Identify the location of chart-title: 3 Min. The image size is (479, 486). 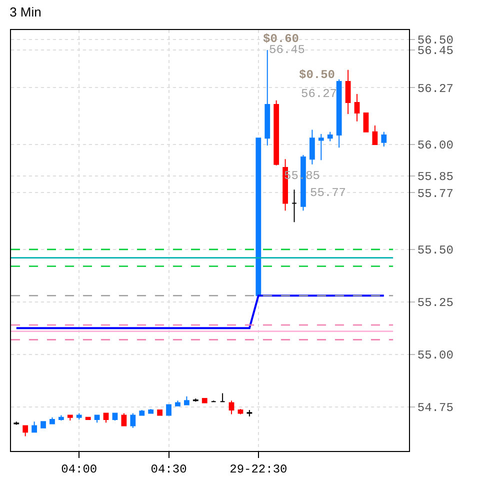
(26, 12).